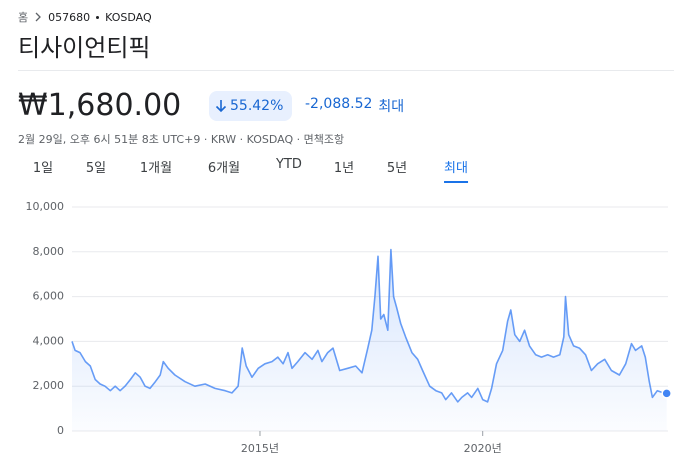  What do you see at coordinates (43, 168) in the screenshot?
I see `range-tab: 1일` at bounding box center [43, 168].